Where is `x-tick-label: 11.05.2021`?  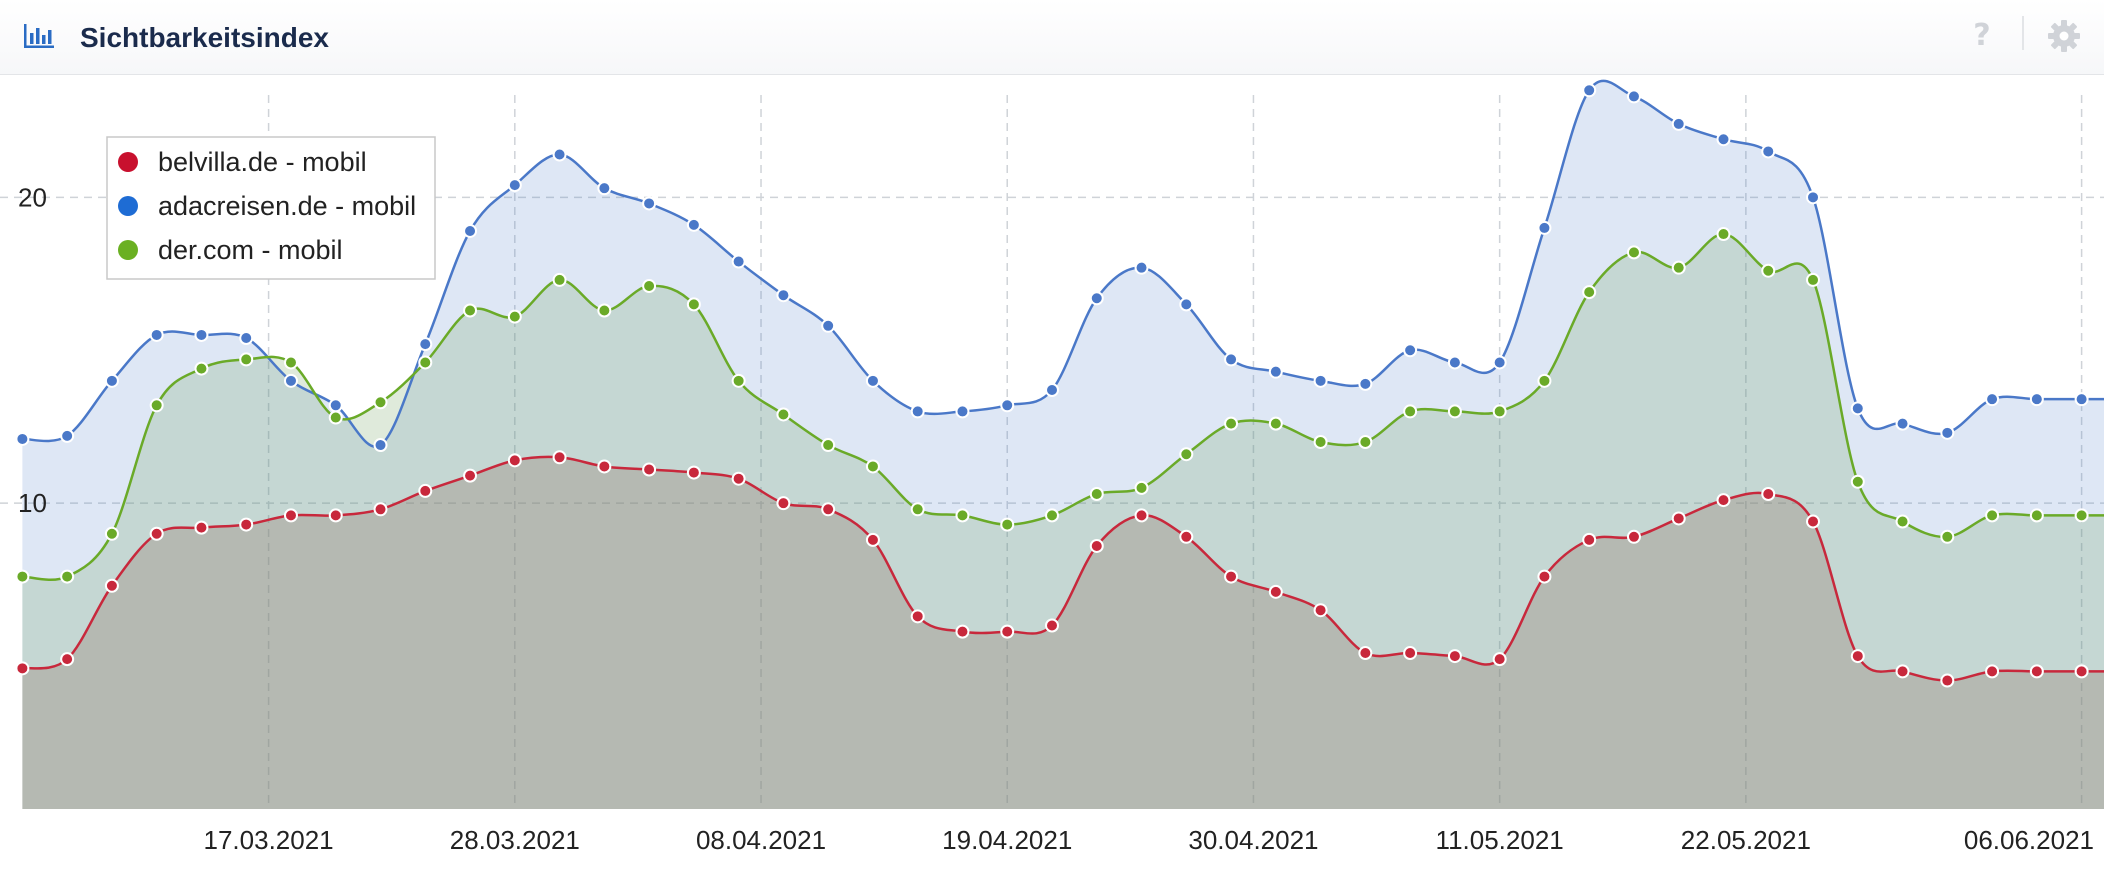 x-tick-label: 11.05.2021 is located at coordinates (1500, 840).